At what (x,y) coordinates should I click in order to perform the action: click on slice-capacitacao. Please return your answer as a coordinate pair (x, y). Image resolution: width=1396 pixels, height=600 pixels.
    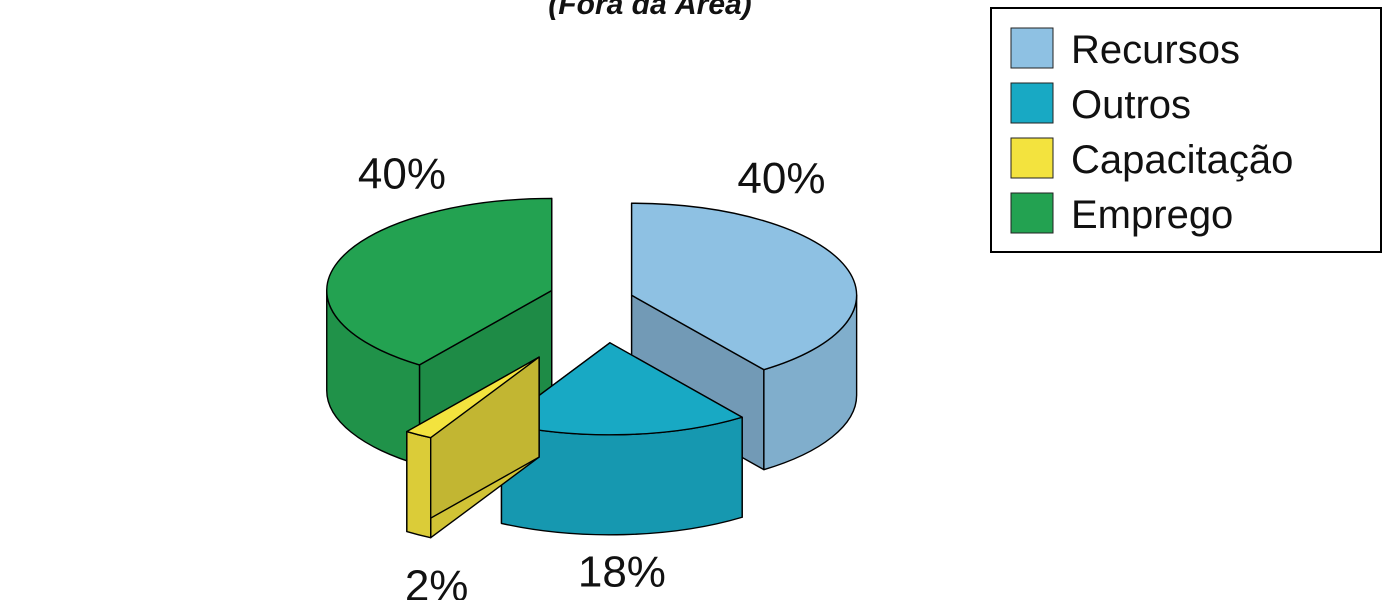
    Looking at the image, I should click on (473, 447).